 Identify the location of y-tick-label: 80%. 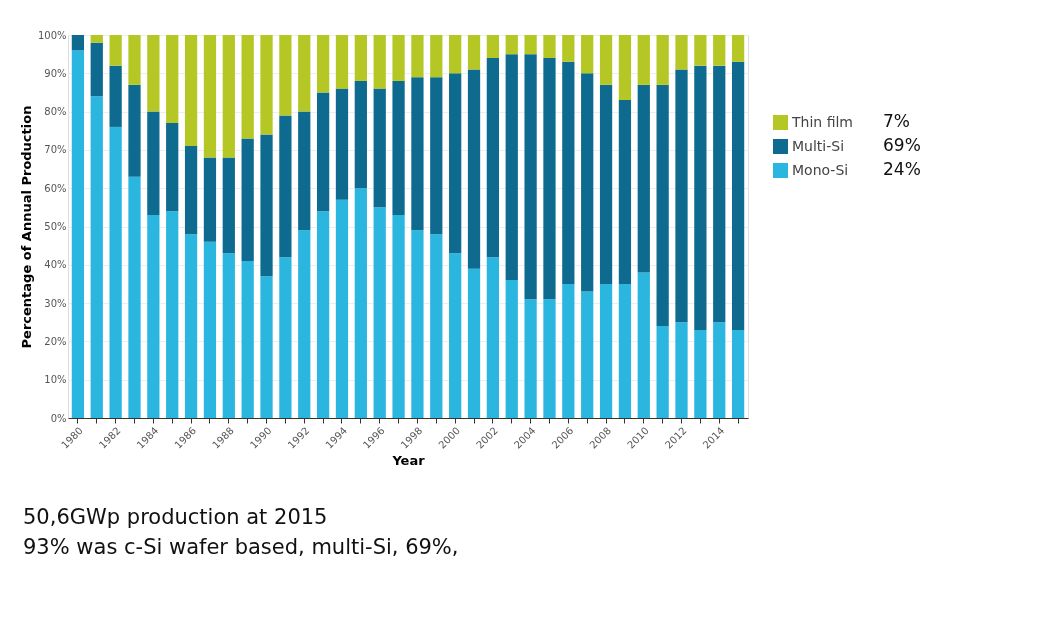
(55, 112).